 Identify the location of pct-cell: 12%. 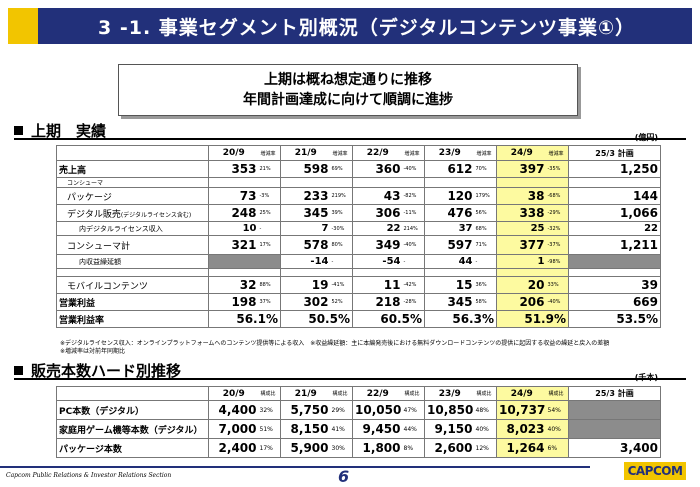
(485, 448).